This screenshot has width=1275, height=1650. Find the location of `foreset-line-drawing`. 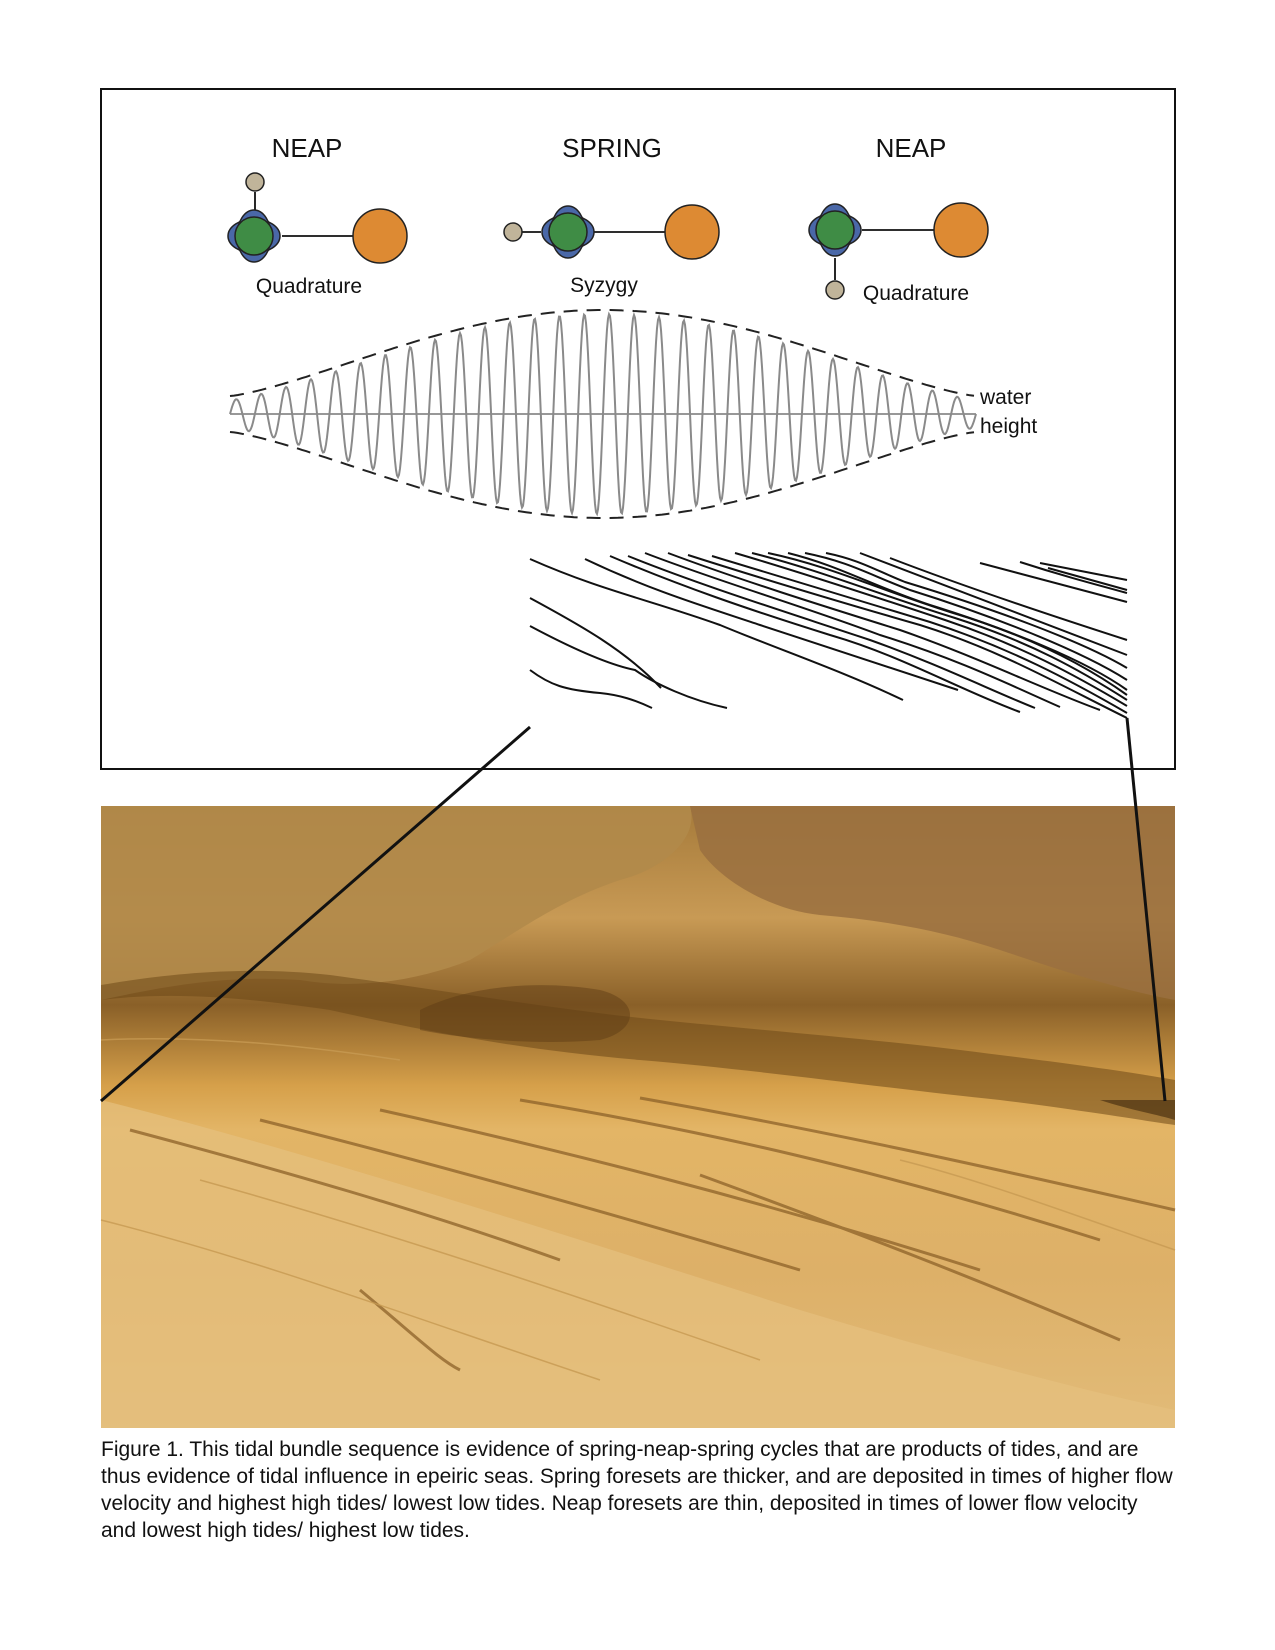

foreset-line-drawing is located at coordinates (828, 635).